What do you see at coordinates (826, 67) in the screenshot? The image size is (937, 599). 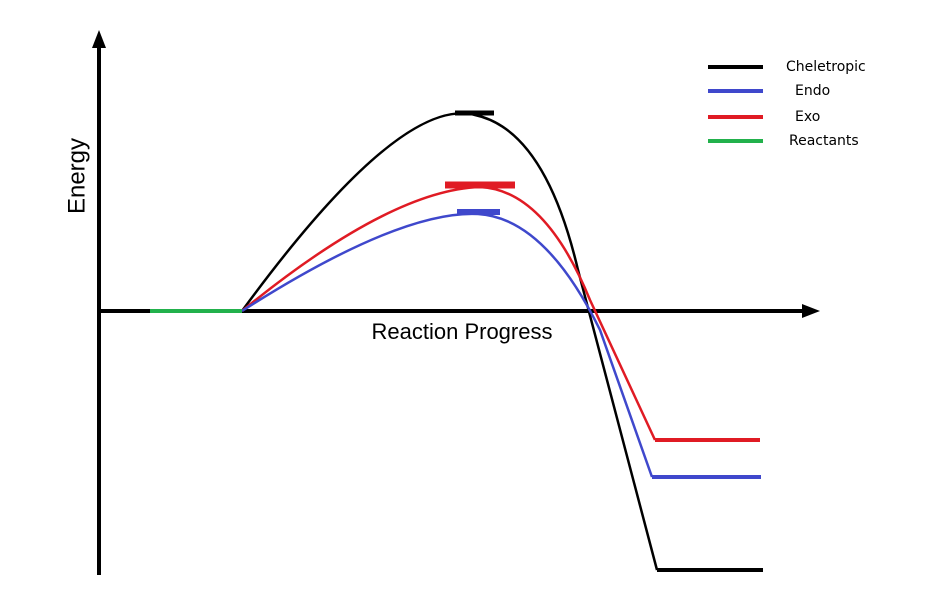 I see `legend-label: Cheletropic` at bounding box center [826, 67].